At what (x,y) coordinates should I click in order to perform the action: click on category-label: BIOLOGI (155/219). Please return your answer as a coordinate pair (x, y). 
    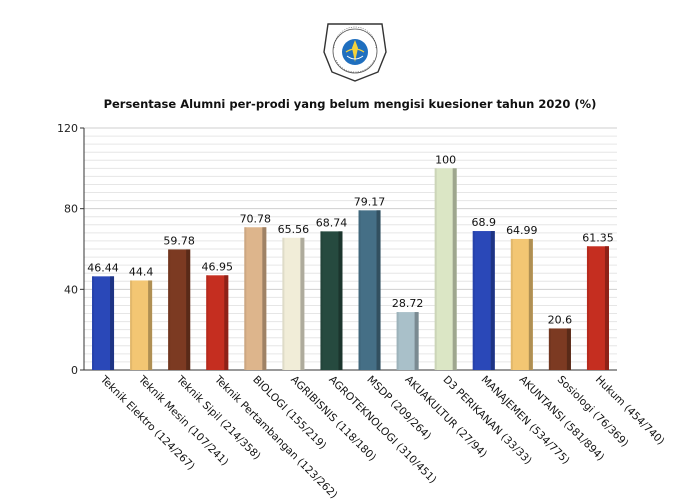
    Looking at the image, I should click on (289, 413).